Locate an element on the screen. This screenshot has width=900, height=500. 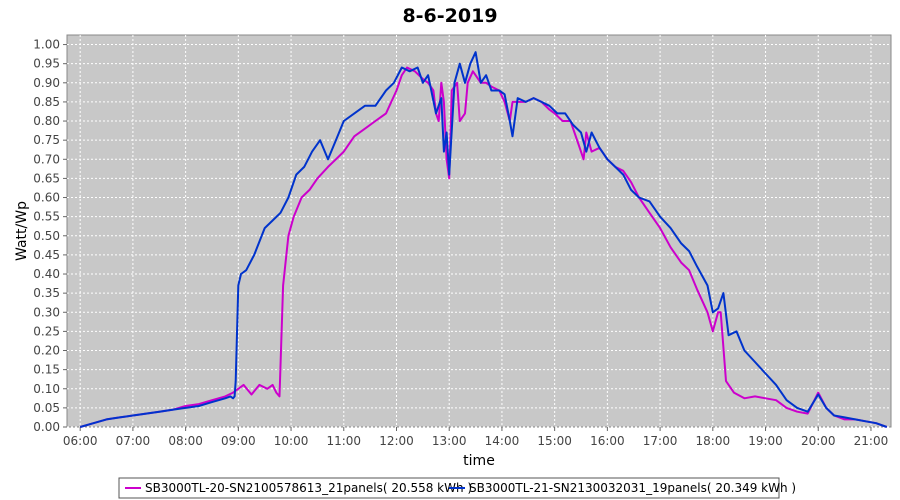
y-tick-label: 0.05 is located at coordinates (46, 408).